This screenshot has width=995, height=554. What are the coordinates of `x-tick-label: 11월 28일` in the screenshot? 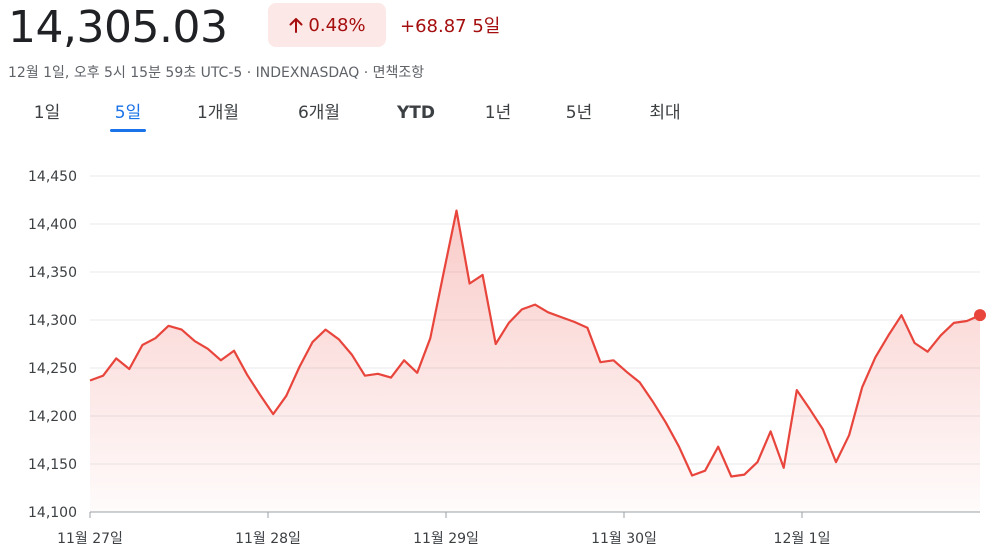 It's located at (268, 539).